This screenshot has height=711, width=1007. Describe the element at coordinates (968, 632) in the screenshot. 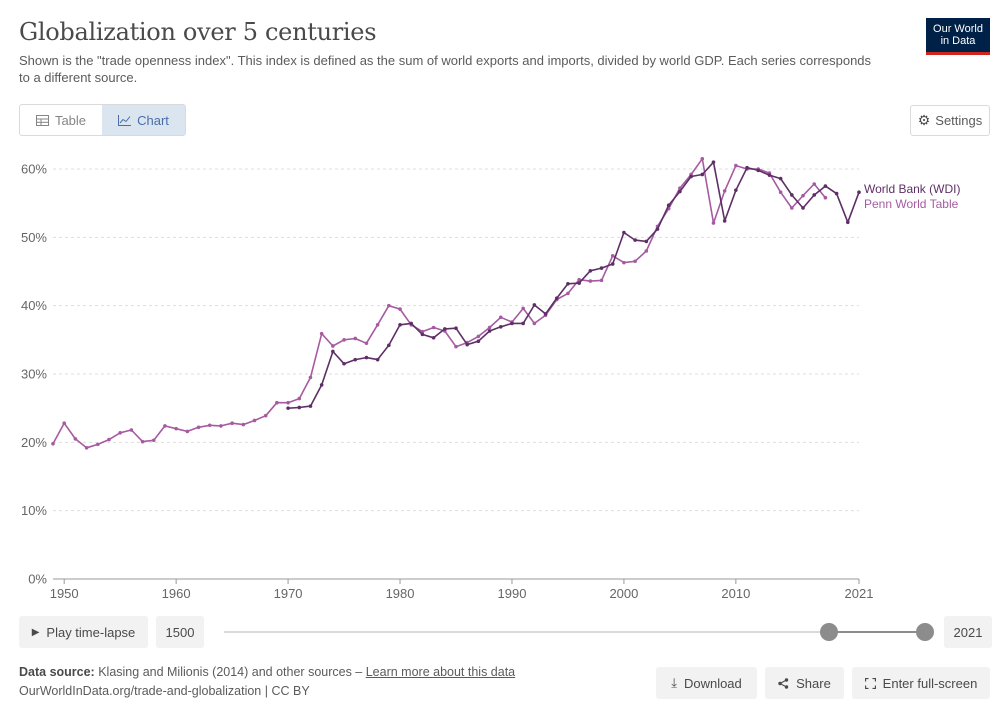

I see `timeline-end-year: 2021` at that location.